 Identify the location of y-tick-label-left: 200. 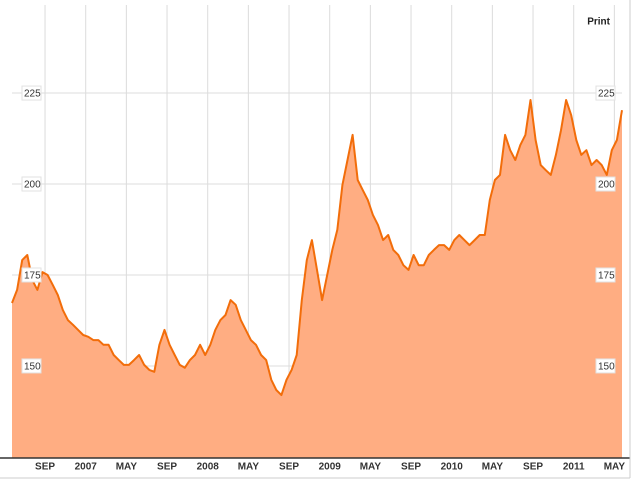
(32, 185).